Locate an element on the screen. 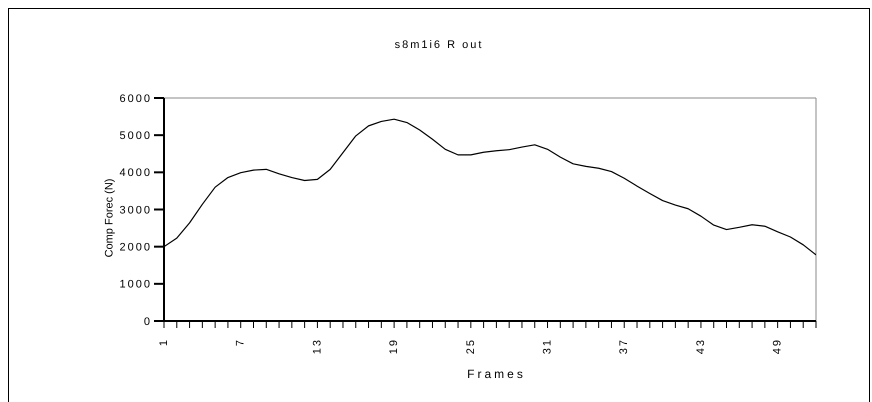 Image resolution: width=872 pixels, height=402 pixels. y-tick-label: 4000 is located at coordinates (136, 173).